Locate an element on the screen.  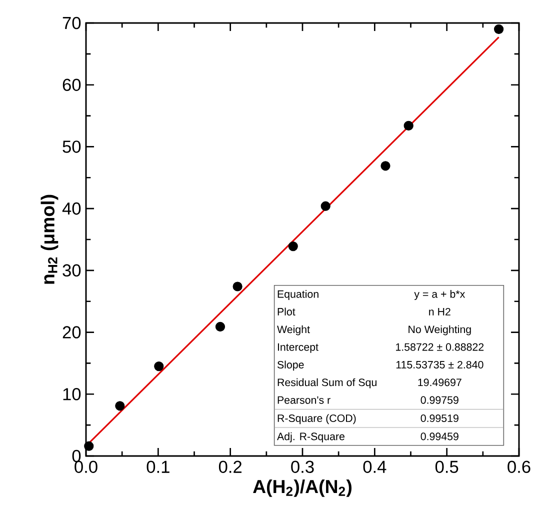
annotation: Pearson's r is located at coordinates (304, 400).